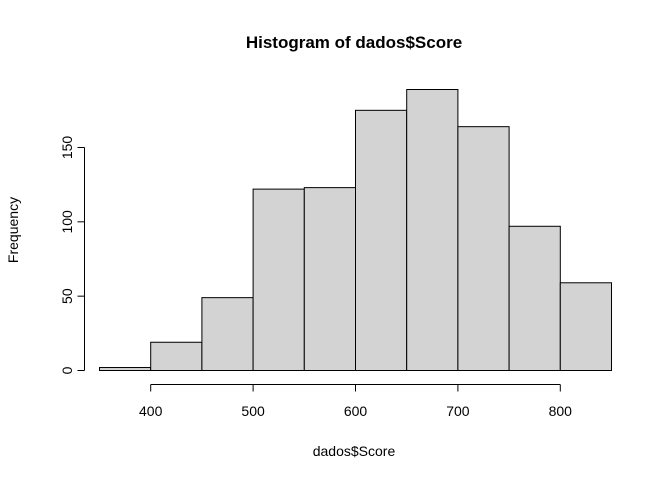  Describe the element at coordinates (67, 148) in the screenshot. I see `y-tick-label: 150` at that location.